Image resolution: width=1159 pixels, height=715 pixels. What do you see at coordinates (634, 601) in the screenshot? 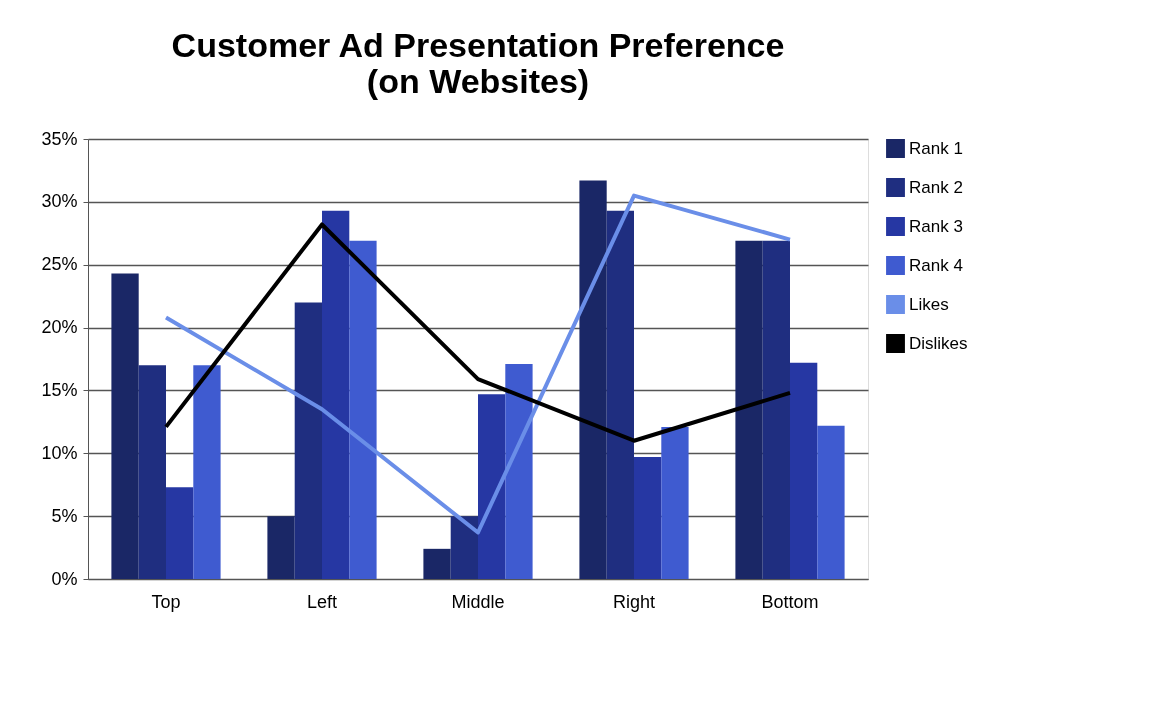
I see `x-tick-label: Right` at bounding box center [634, 601].